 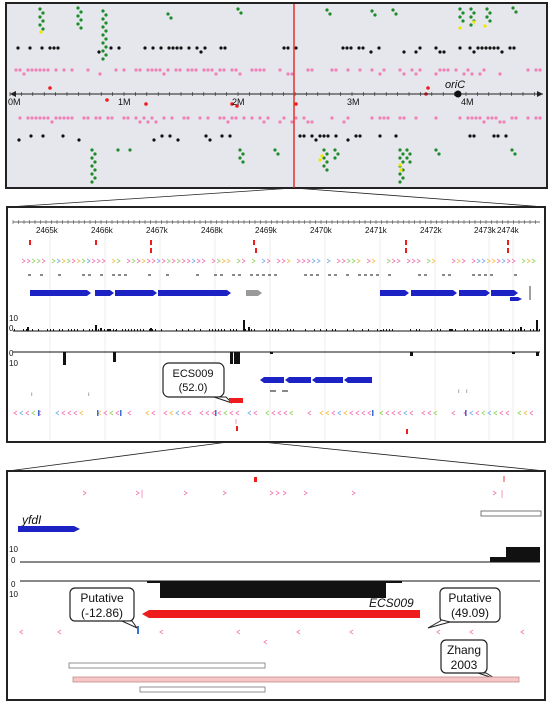 I want to click on ecs009-srna-label: ECS009, so click(x=391, y=603).